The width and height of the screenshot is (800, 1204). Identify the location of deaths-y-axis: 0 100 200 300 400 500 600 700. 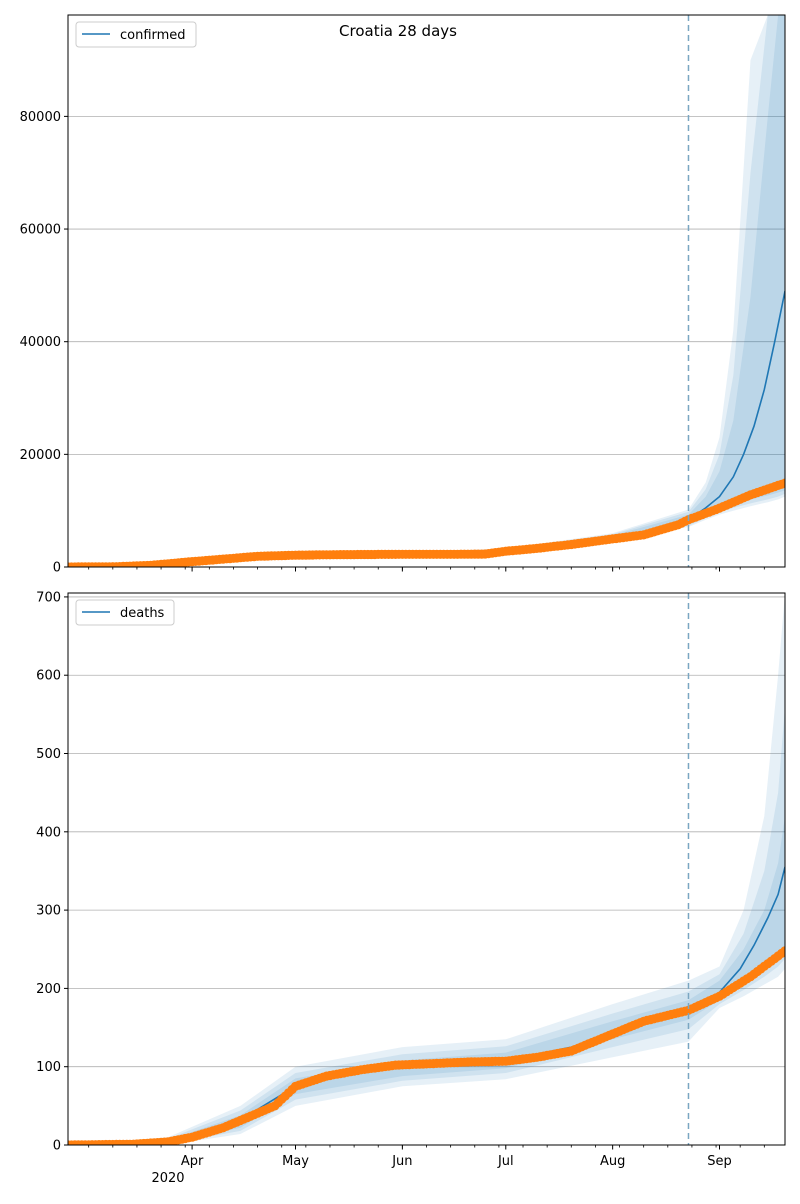
(52, 872).